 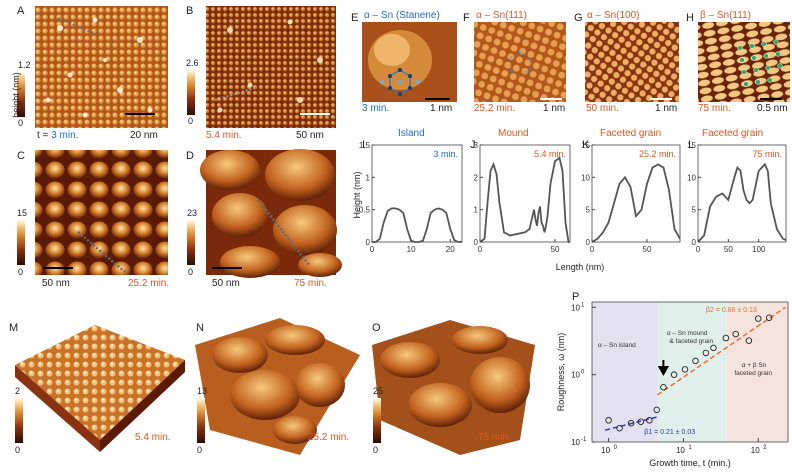 What do you see at coordinates (765, 448) in the screenshot?
I see `x-tick-exp-P: 2` at bounding box center [765, 448].